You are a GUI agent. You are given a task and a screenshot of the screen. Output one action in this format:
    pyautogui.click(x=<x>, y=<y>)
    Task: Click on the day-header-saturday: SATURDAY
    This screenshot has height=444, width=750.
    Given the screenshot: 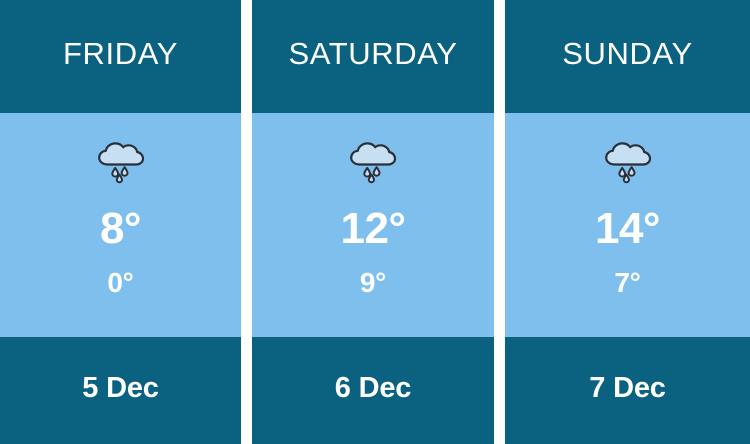 What is the action you would take?
    pyautogui.click(x=373, y=56)
    